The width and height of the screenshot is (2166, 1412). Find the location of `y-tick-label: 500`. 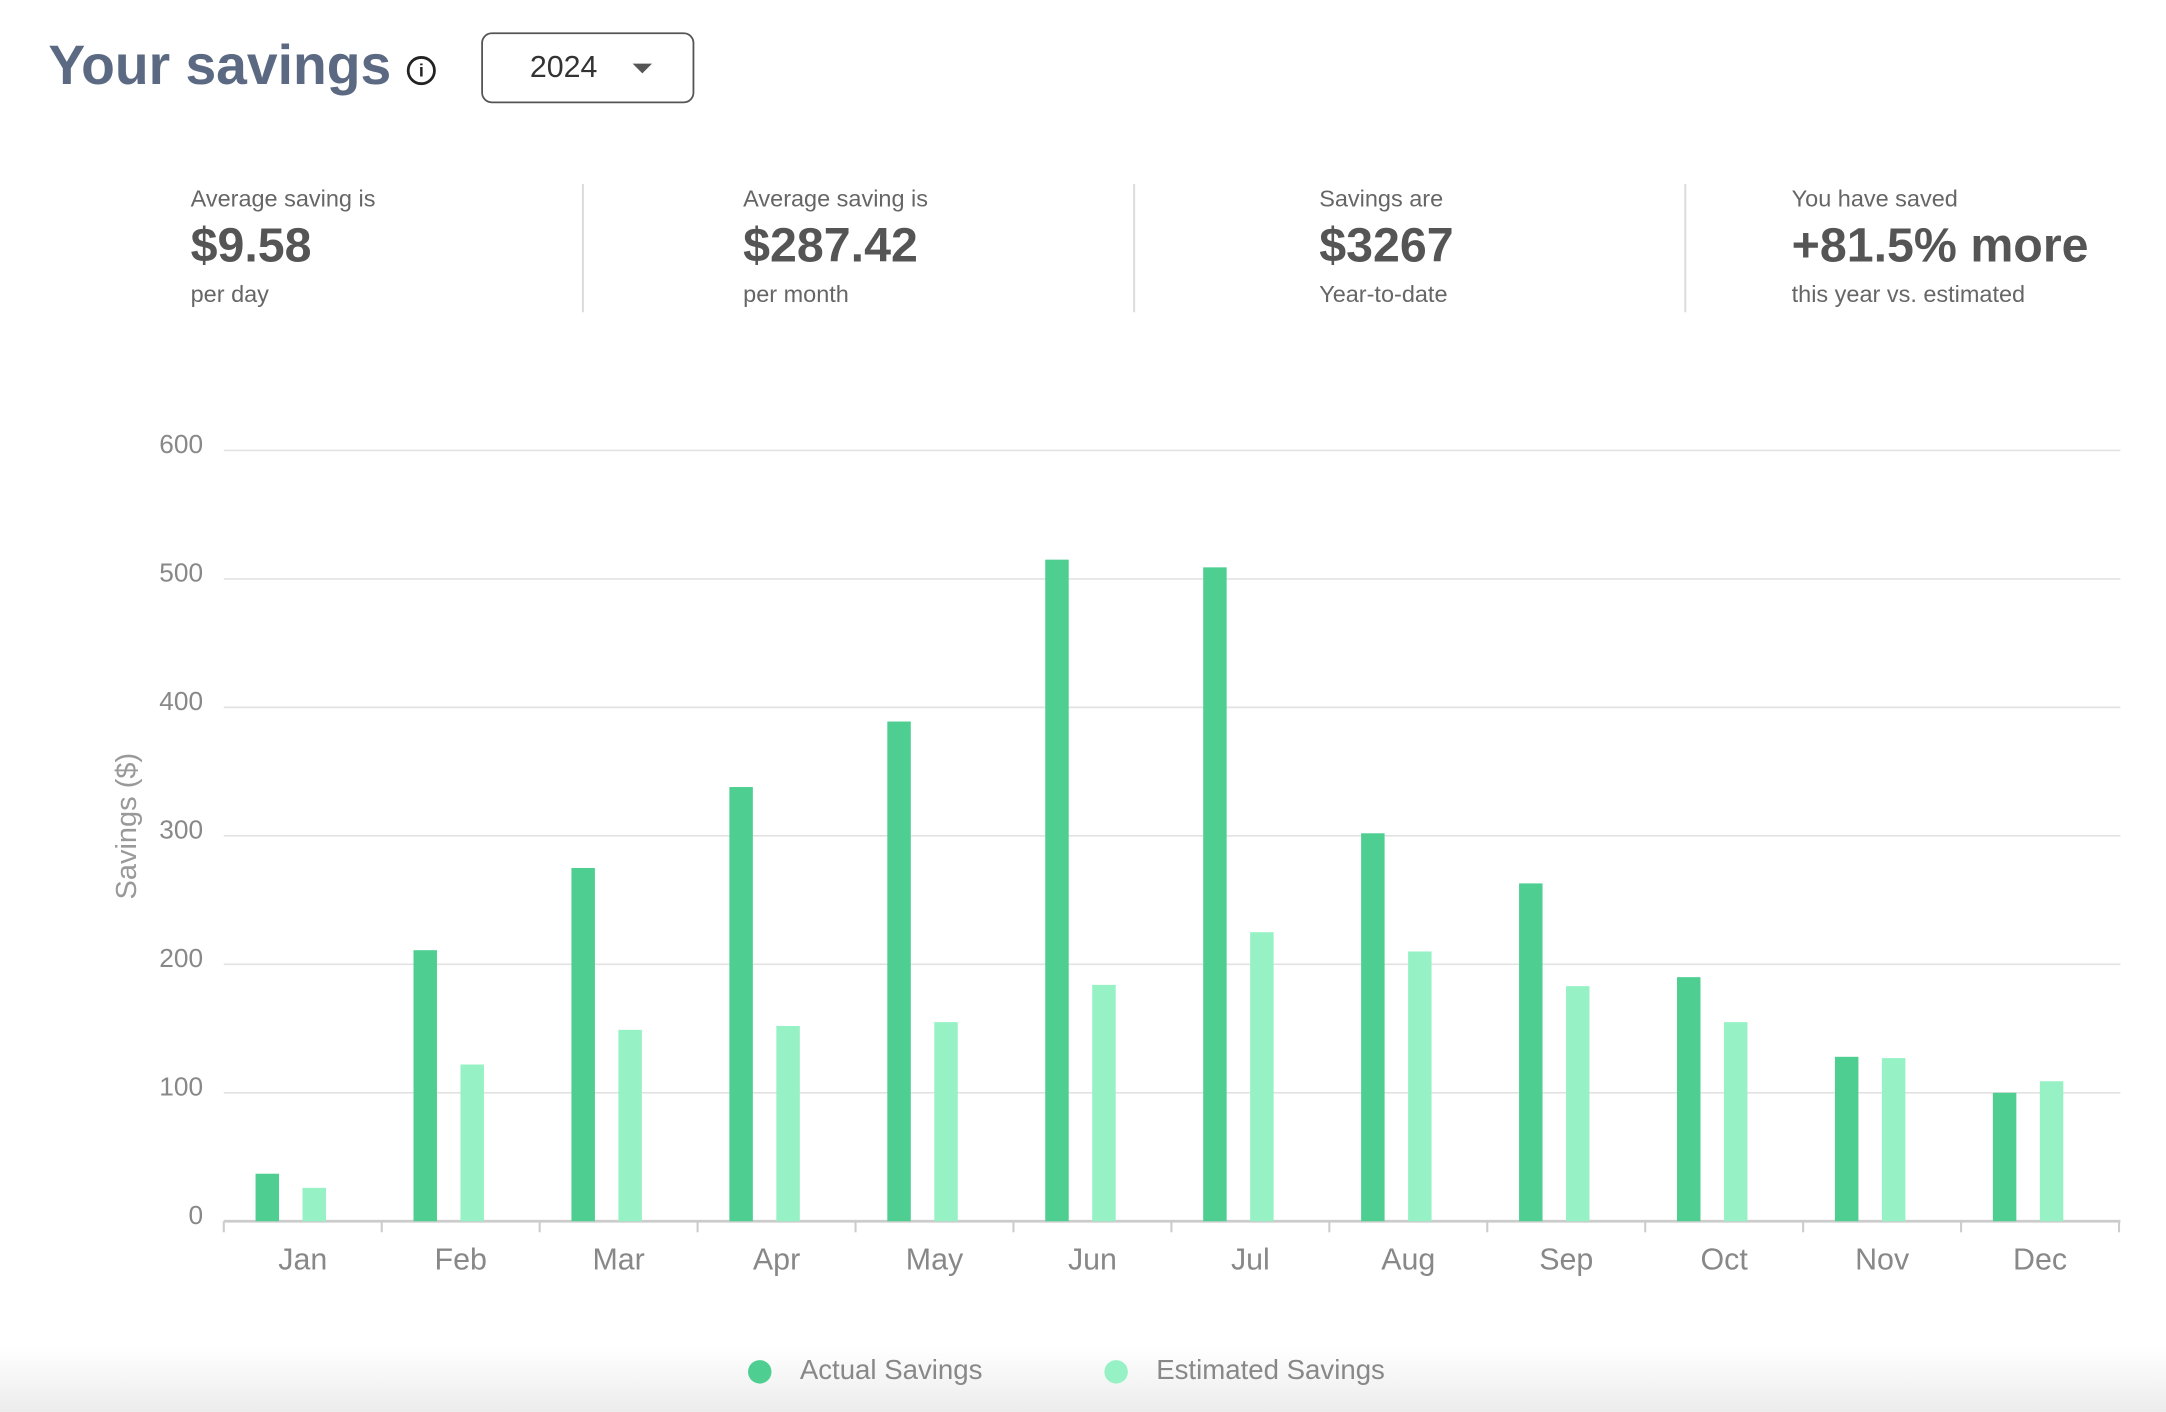

y-tick-label: 500 is located at coordinates (181, 573).